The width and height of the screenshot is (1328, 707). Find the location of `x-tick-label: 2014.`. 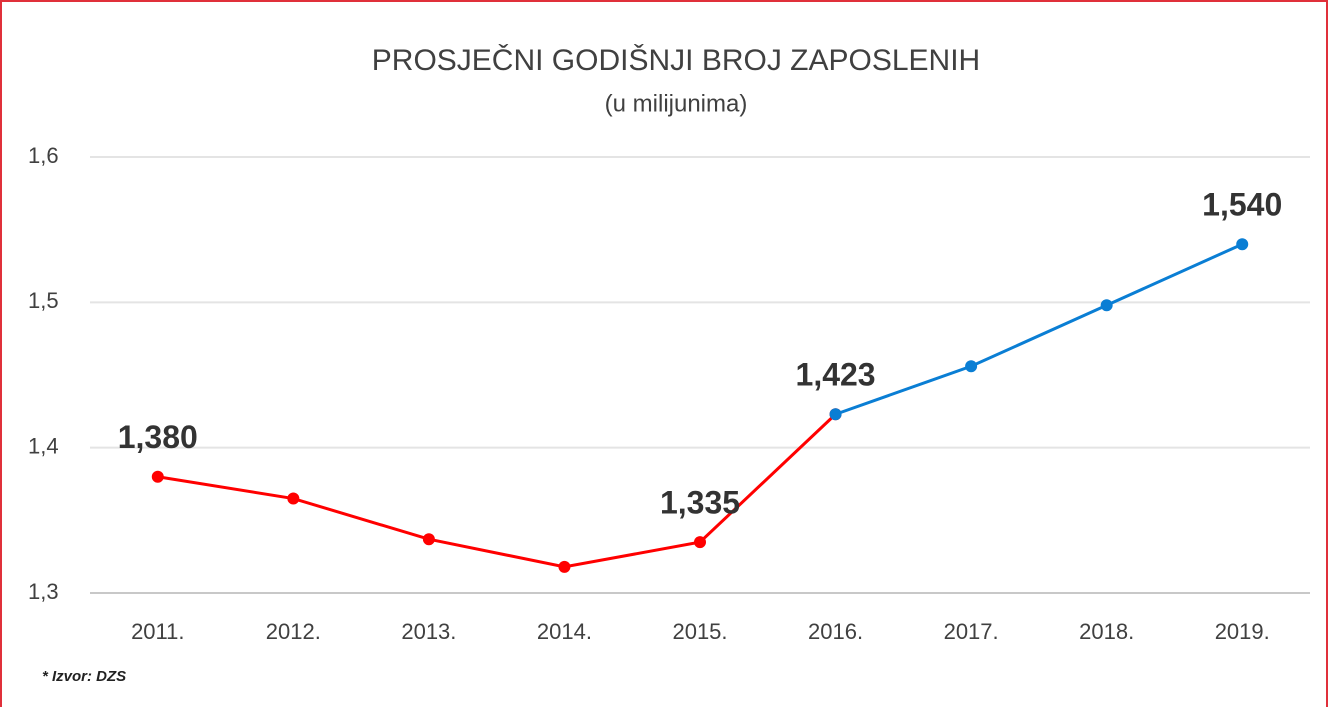

x-tick-label: 2014. is located at coordinates (564, 631).